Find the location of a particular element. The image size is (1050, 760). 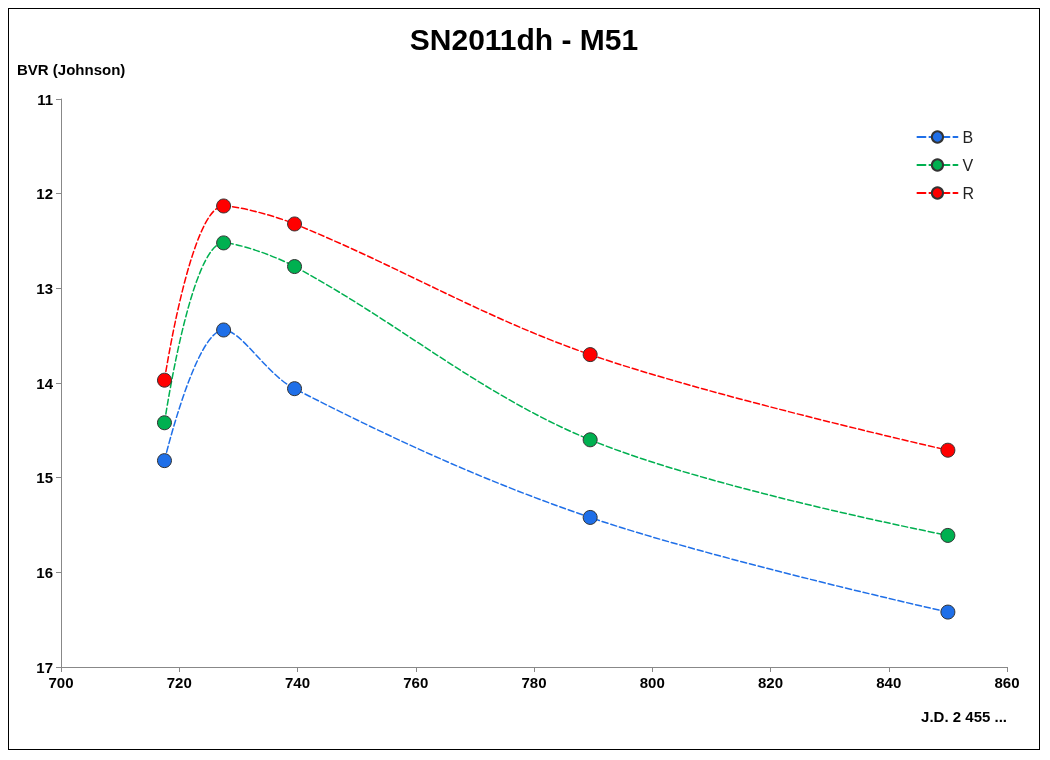

x-tick-label: 840 is located at coordinates (889, 682).